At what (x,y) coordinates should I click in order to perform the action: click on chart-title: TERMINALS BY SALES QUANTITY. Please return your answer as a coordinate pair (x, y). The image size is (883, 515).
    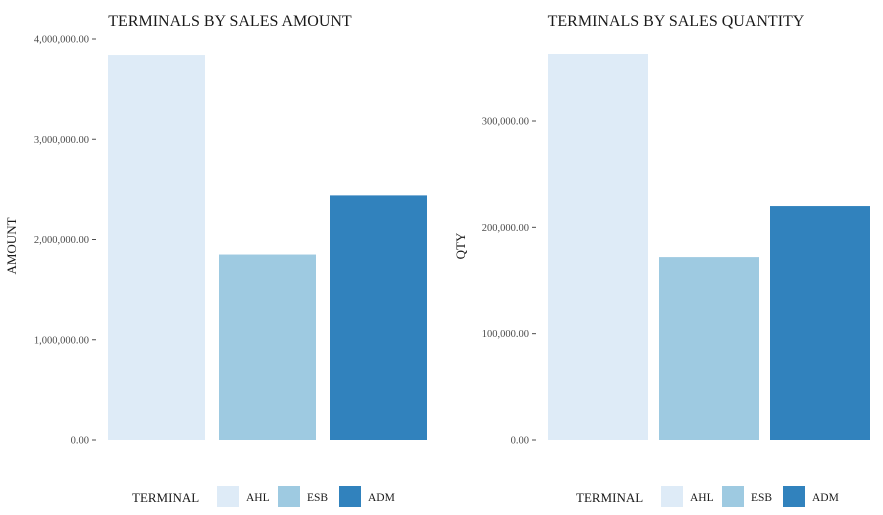
    Looking at the image, I should click on (676, 21).